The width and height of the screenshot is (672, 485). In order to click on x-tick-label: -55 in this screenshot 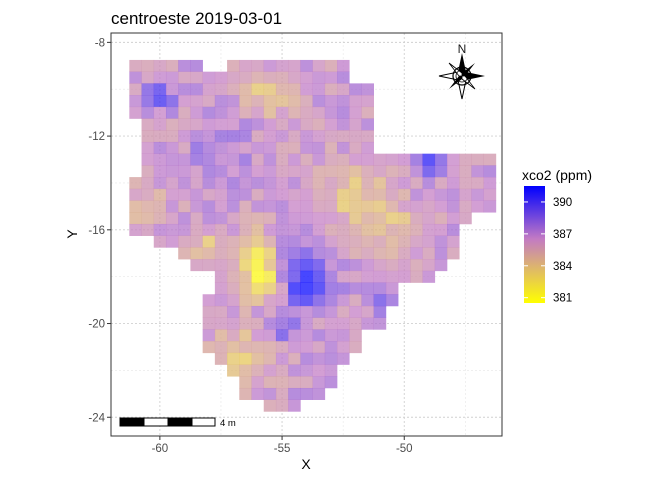, I will do `click(282, 449)`.